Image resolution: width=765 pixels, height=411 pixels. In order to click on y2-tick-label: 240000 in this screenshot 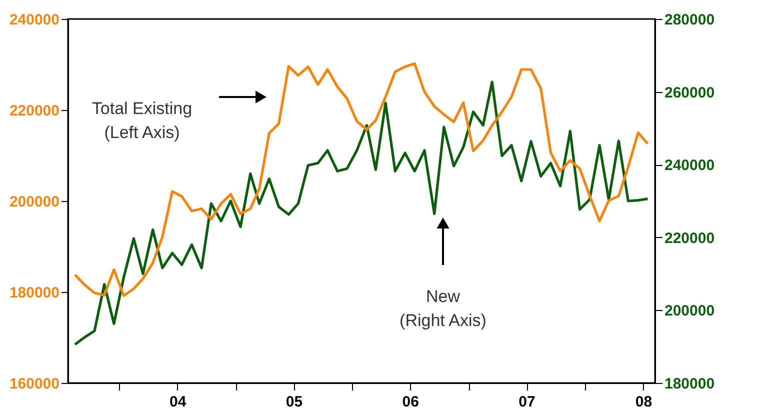, I will do `click(689, 165)`.